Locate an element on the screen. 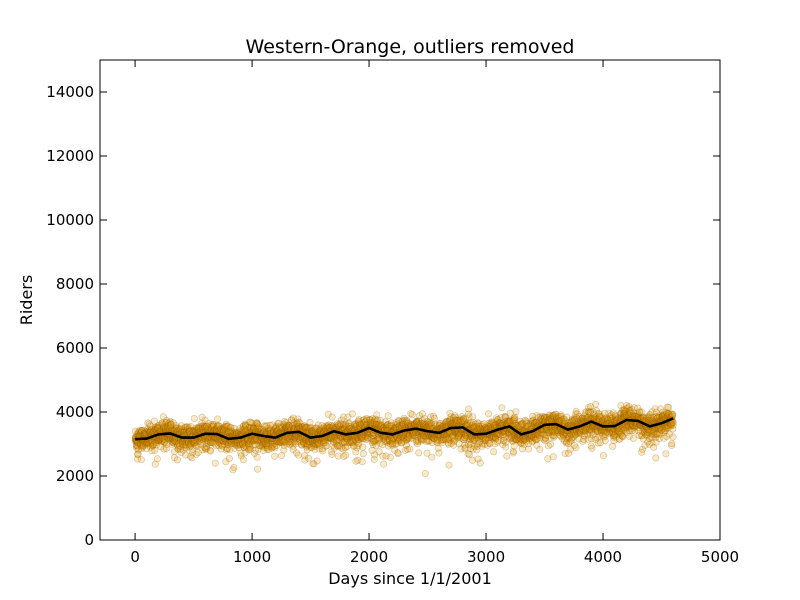  y-tick-label: 14000 is located at coordinates (70, 92).